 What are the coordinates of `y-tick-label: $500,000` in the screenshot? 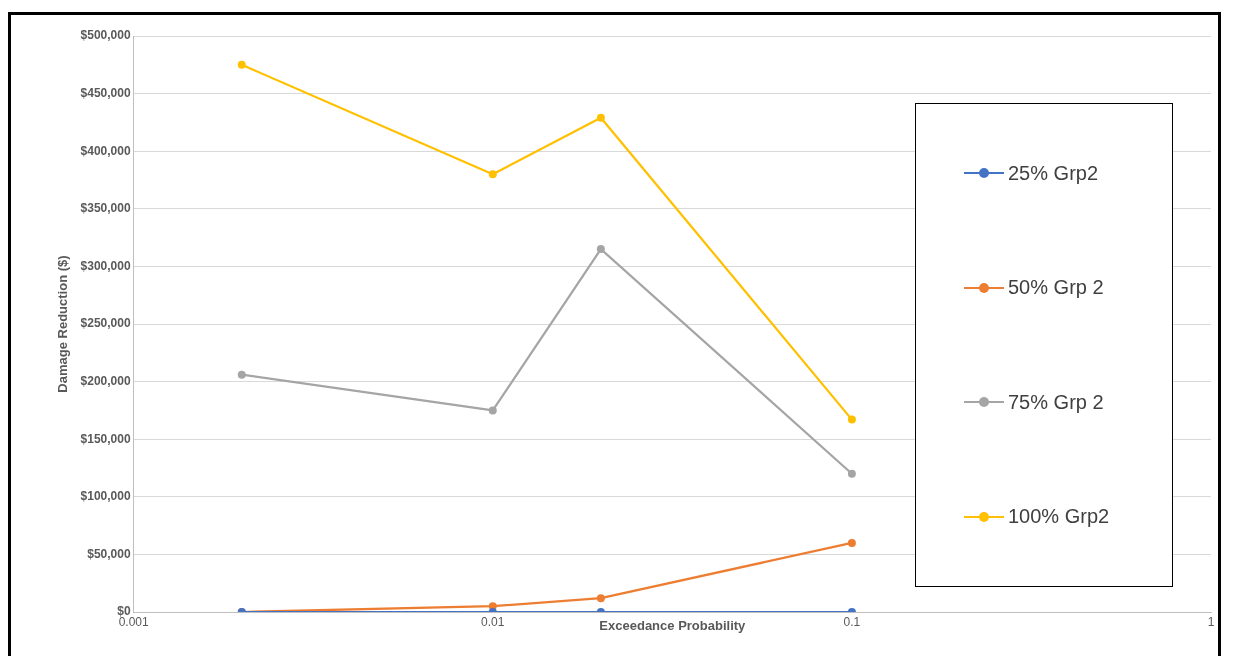 It's located at (105, 35).